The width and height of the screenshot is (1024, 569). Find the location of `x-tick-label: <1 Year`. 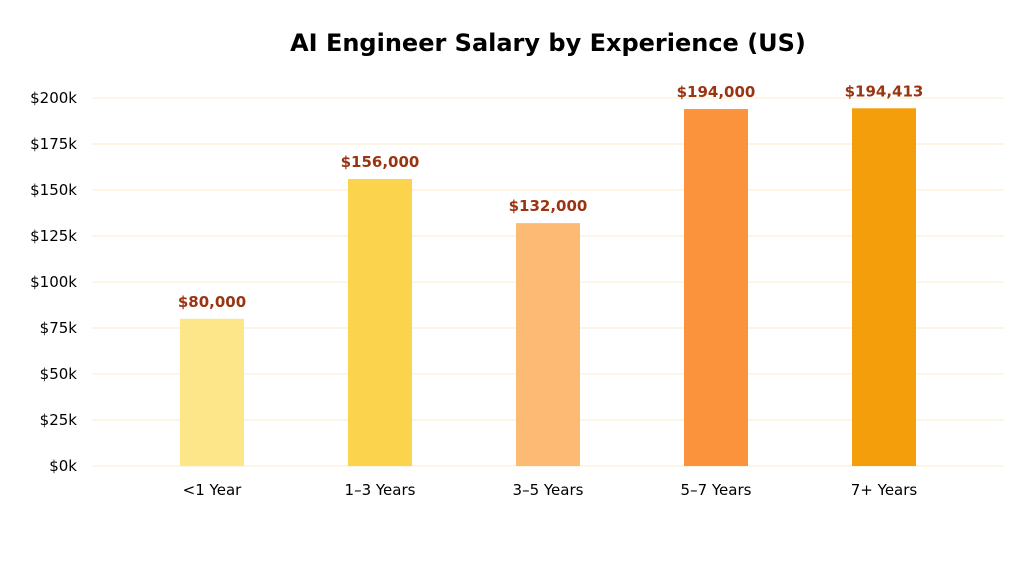

x-tick-label: <1 Year is located at coordinates (212, 490).